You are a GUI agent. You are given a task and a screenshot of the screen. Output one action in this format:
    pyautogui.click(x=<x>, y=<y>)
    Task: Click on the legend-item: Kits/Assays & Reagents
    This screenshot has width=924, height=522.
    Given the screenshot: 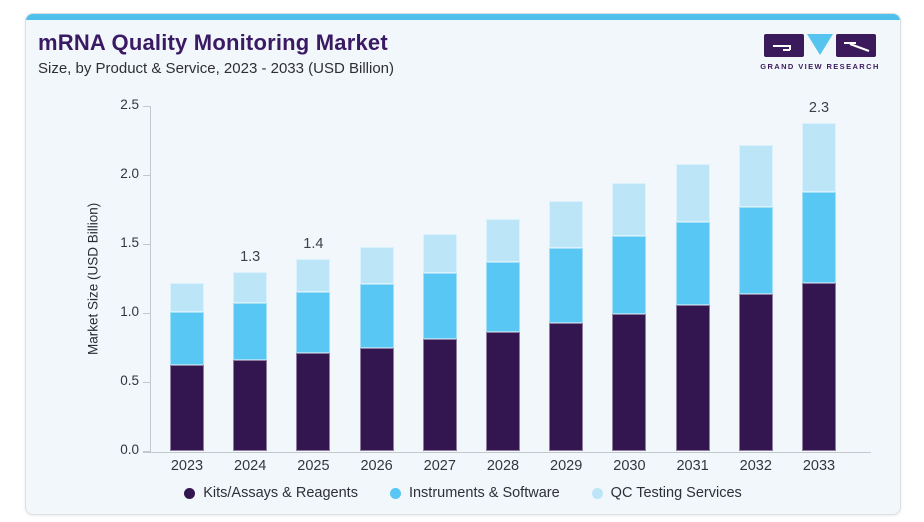 What is the action you would take?
    pyautogui.click(x=271, y=493)
    